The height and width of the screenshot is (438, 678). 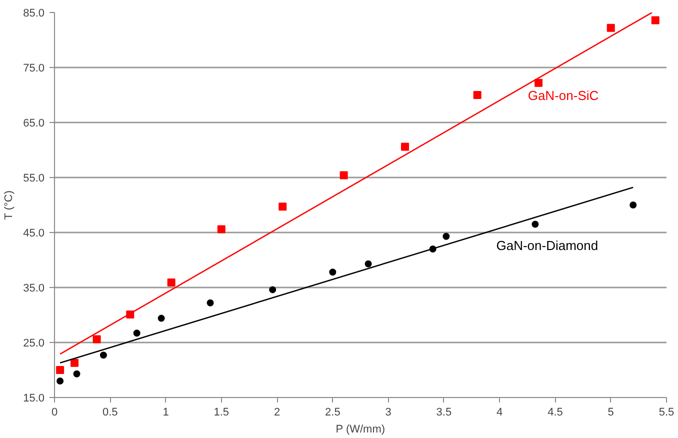 What do you see at coordinates (110, 412) in the screenshot?
I see `x-tick-label: 0.5` at bounding box center [110, 412].